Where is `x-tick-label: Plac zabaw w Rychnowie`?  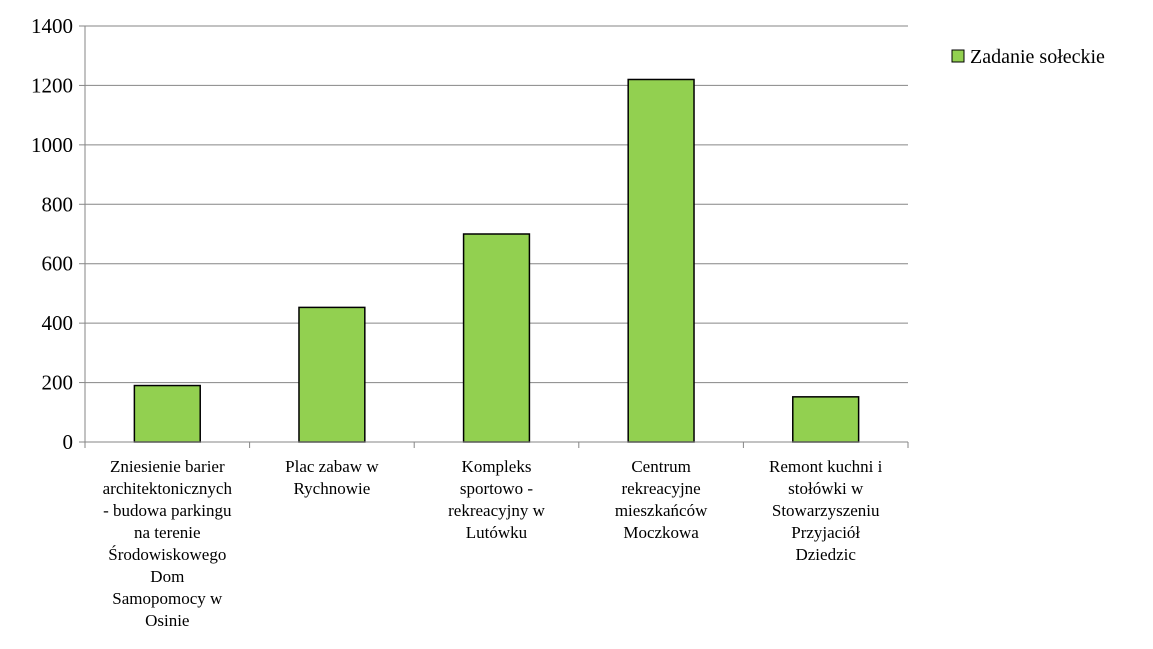 x-tick-label: Plac zabaw w Rychnowie is located at coordinates (332, 477).